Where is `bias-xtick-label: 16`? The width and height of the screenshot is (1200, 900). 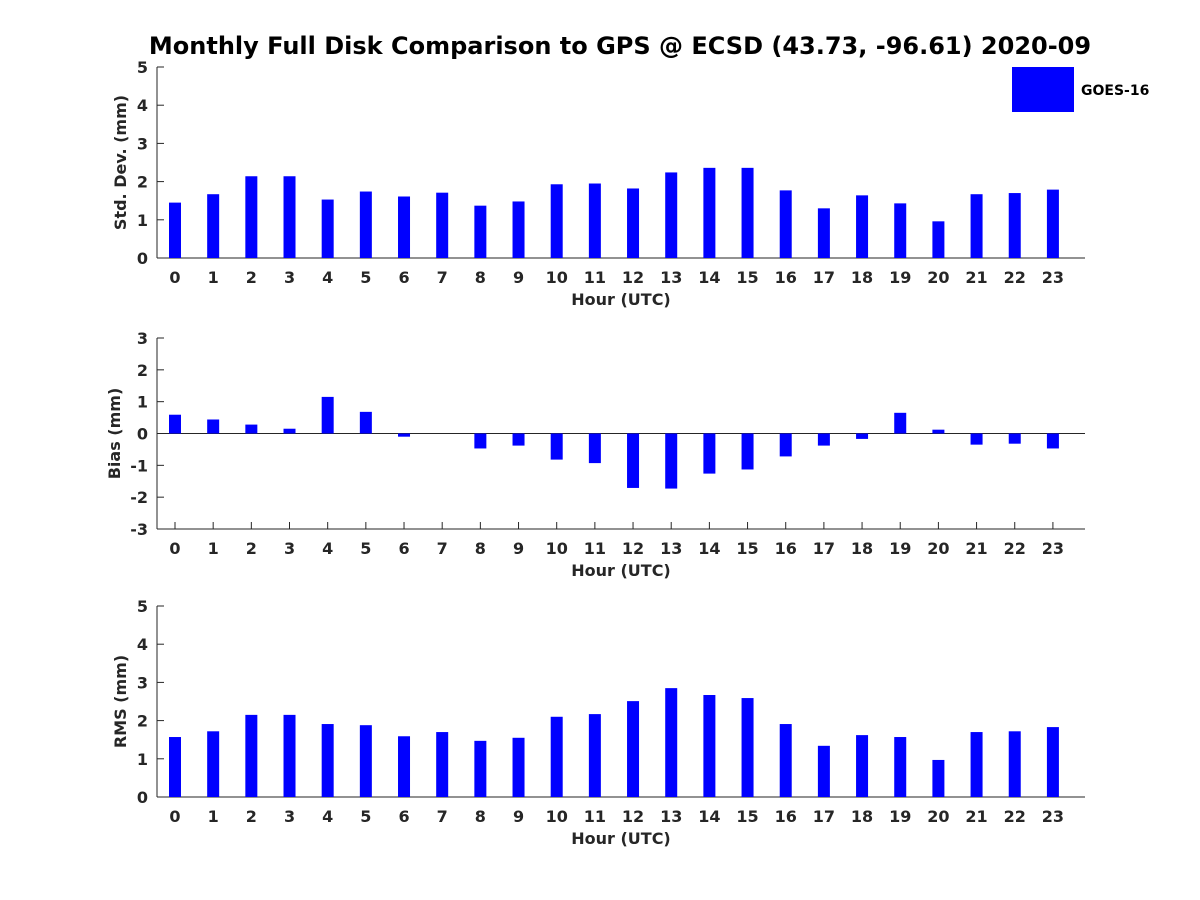
bias-xtick-label: 16 is located at coordinates (786, 548).